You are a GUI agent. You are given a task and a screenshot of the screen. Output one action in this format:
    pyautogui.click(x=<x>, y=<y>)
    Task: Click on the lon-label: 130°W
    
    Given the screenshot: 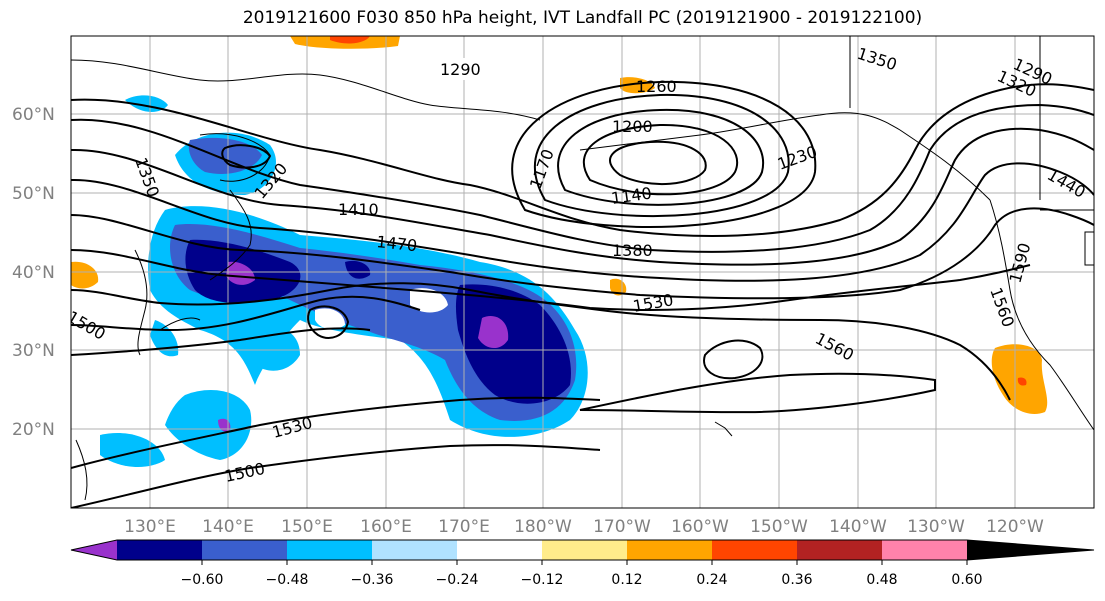 What is the action you would take?
    pyautogui.click(x=936, y=527)
    